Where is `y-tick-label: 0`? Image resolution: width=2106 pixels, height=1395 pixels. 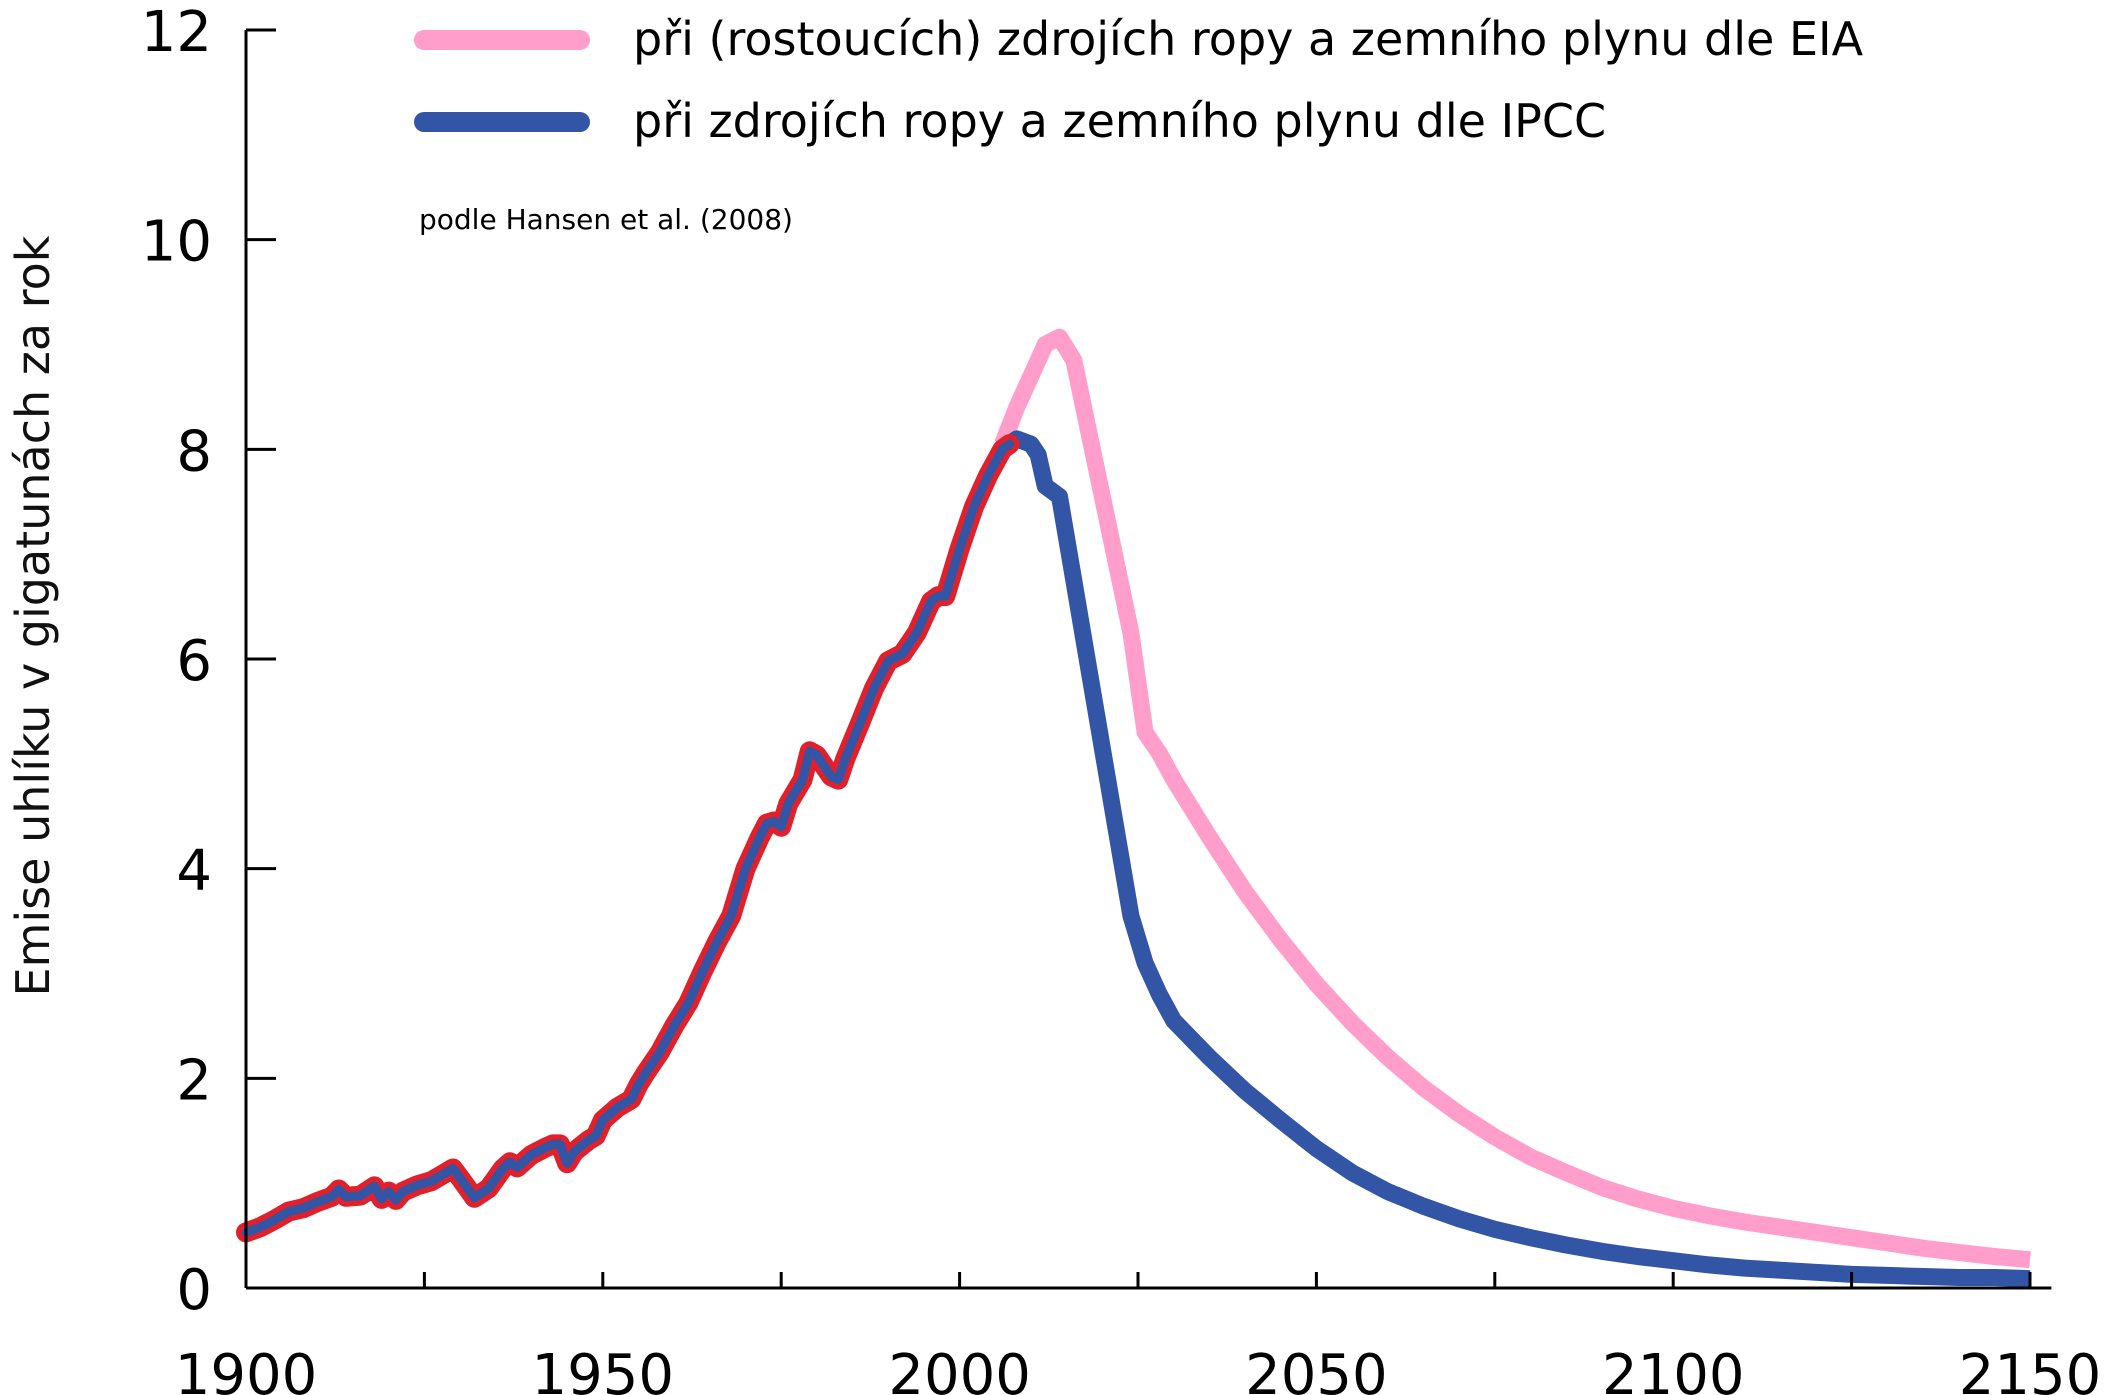
y-tick-label: 0 is located at coordinates (194, 1290).